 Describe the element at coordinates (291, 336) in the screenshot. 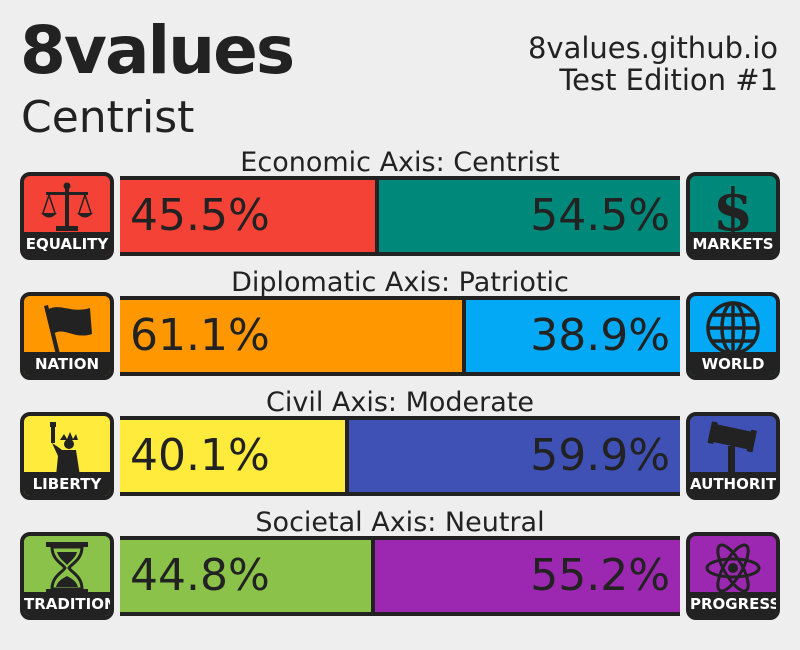

I see `nation-segment: 61.1%` at that location.